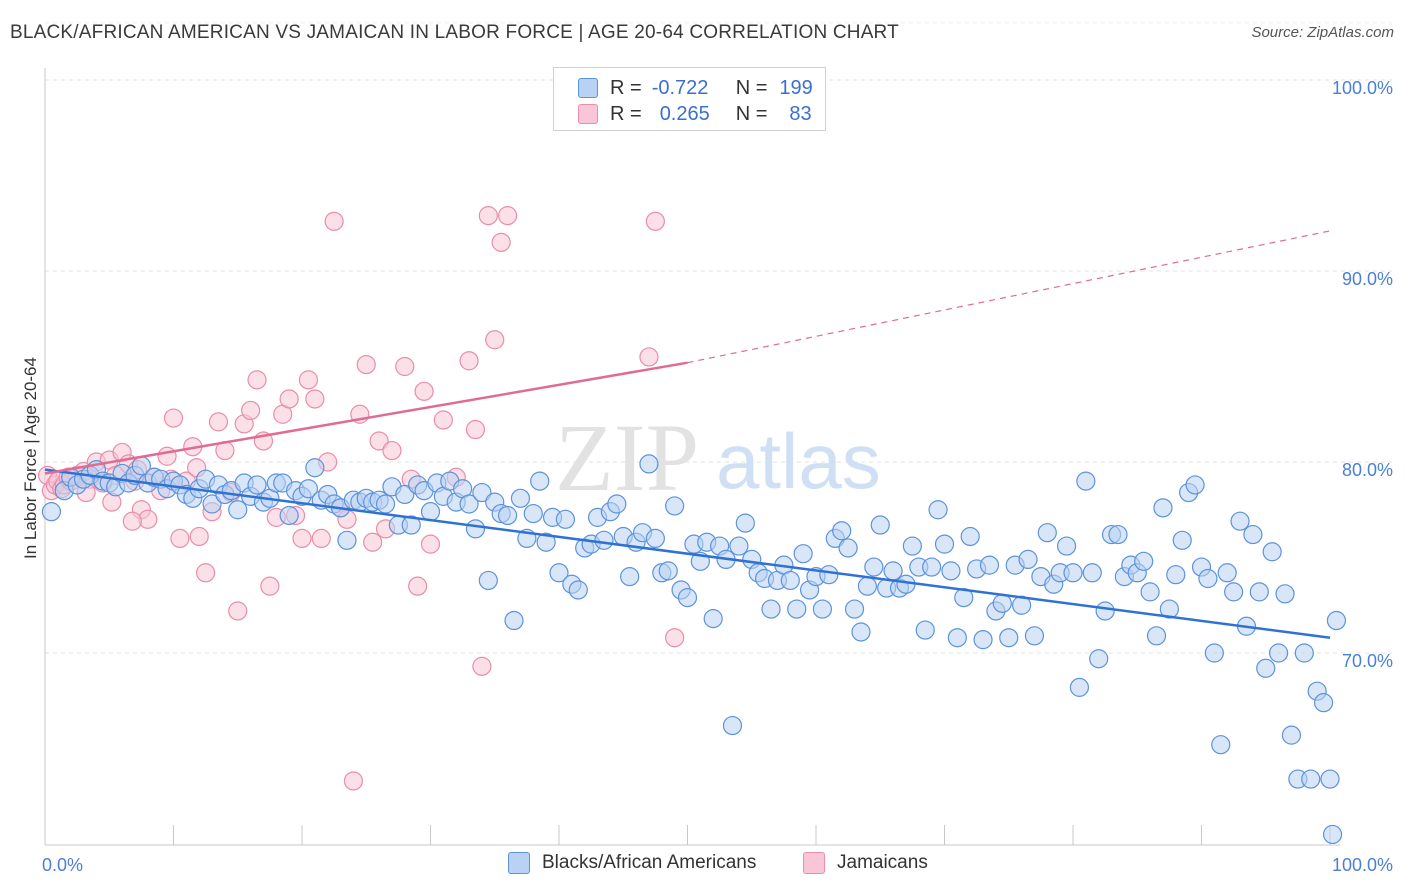  What do you see at coordinates (798, 461) in the screenshot?
I see `watermark-atlas: atlas` at bounding box center [798, 461].